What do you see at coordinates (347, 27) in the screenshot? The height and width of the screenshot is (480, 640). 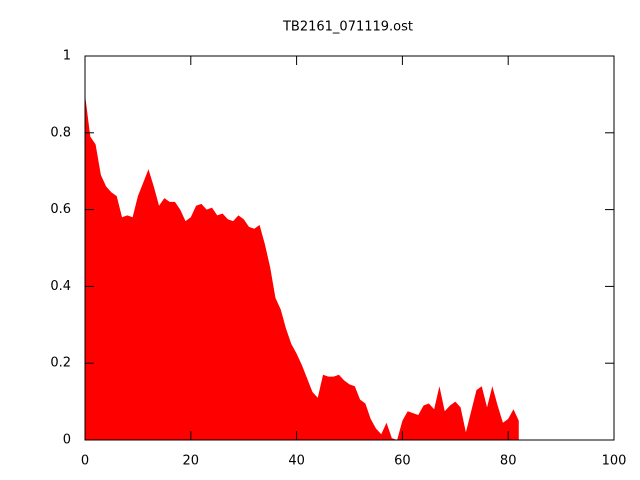 I see `chart-title: TB2161_071119.ost` at bounding box center [347, 27].